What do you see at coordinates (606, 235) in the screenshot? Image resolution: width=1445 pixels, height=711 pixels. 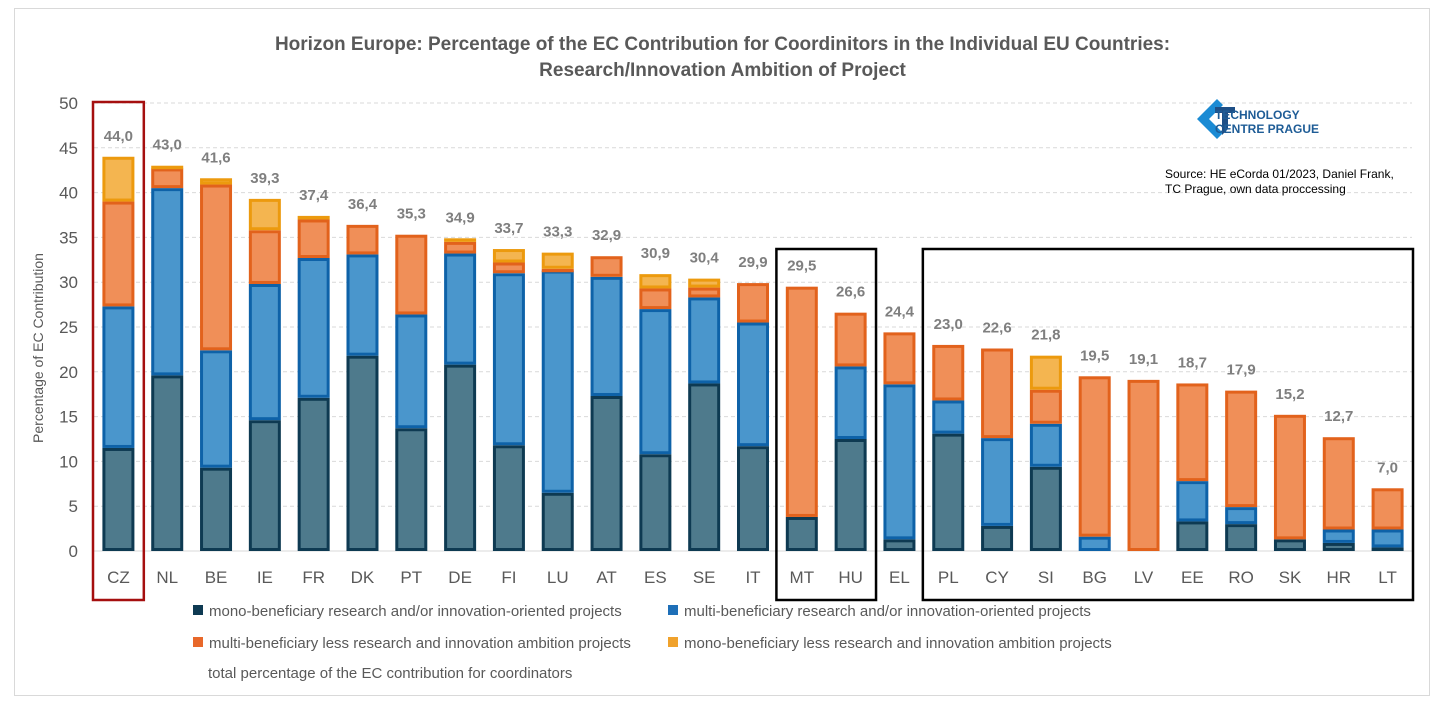 I see `total-label: 32,9` at bounding box center [606, 235].